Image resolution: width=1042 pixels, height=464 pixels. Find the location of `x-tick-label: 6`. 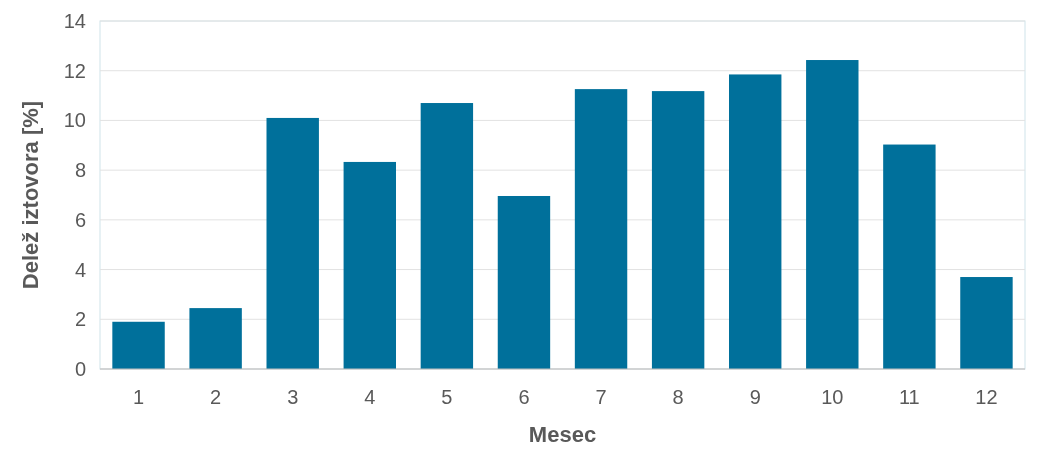

x-tick-label: 6 is located at coordinates (524, 397).